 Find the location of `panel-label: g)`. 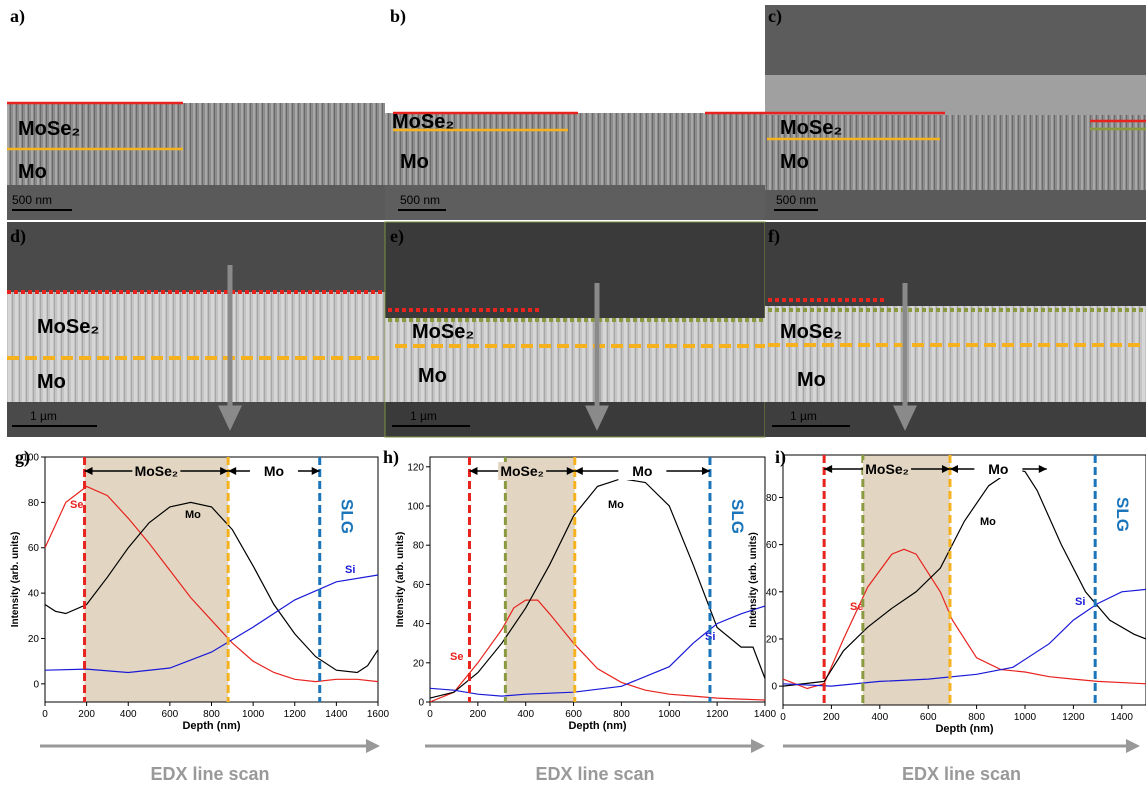

panel-label: g) is located at coordinates (22, 457).